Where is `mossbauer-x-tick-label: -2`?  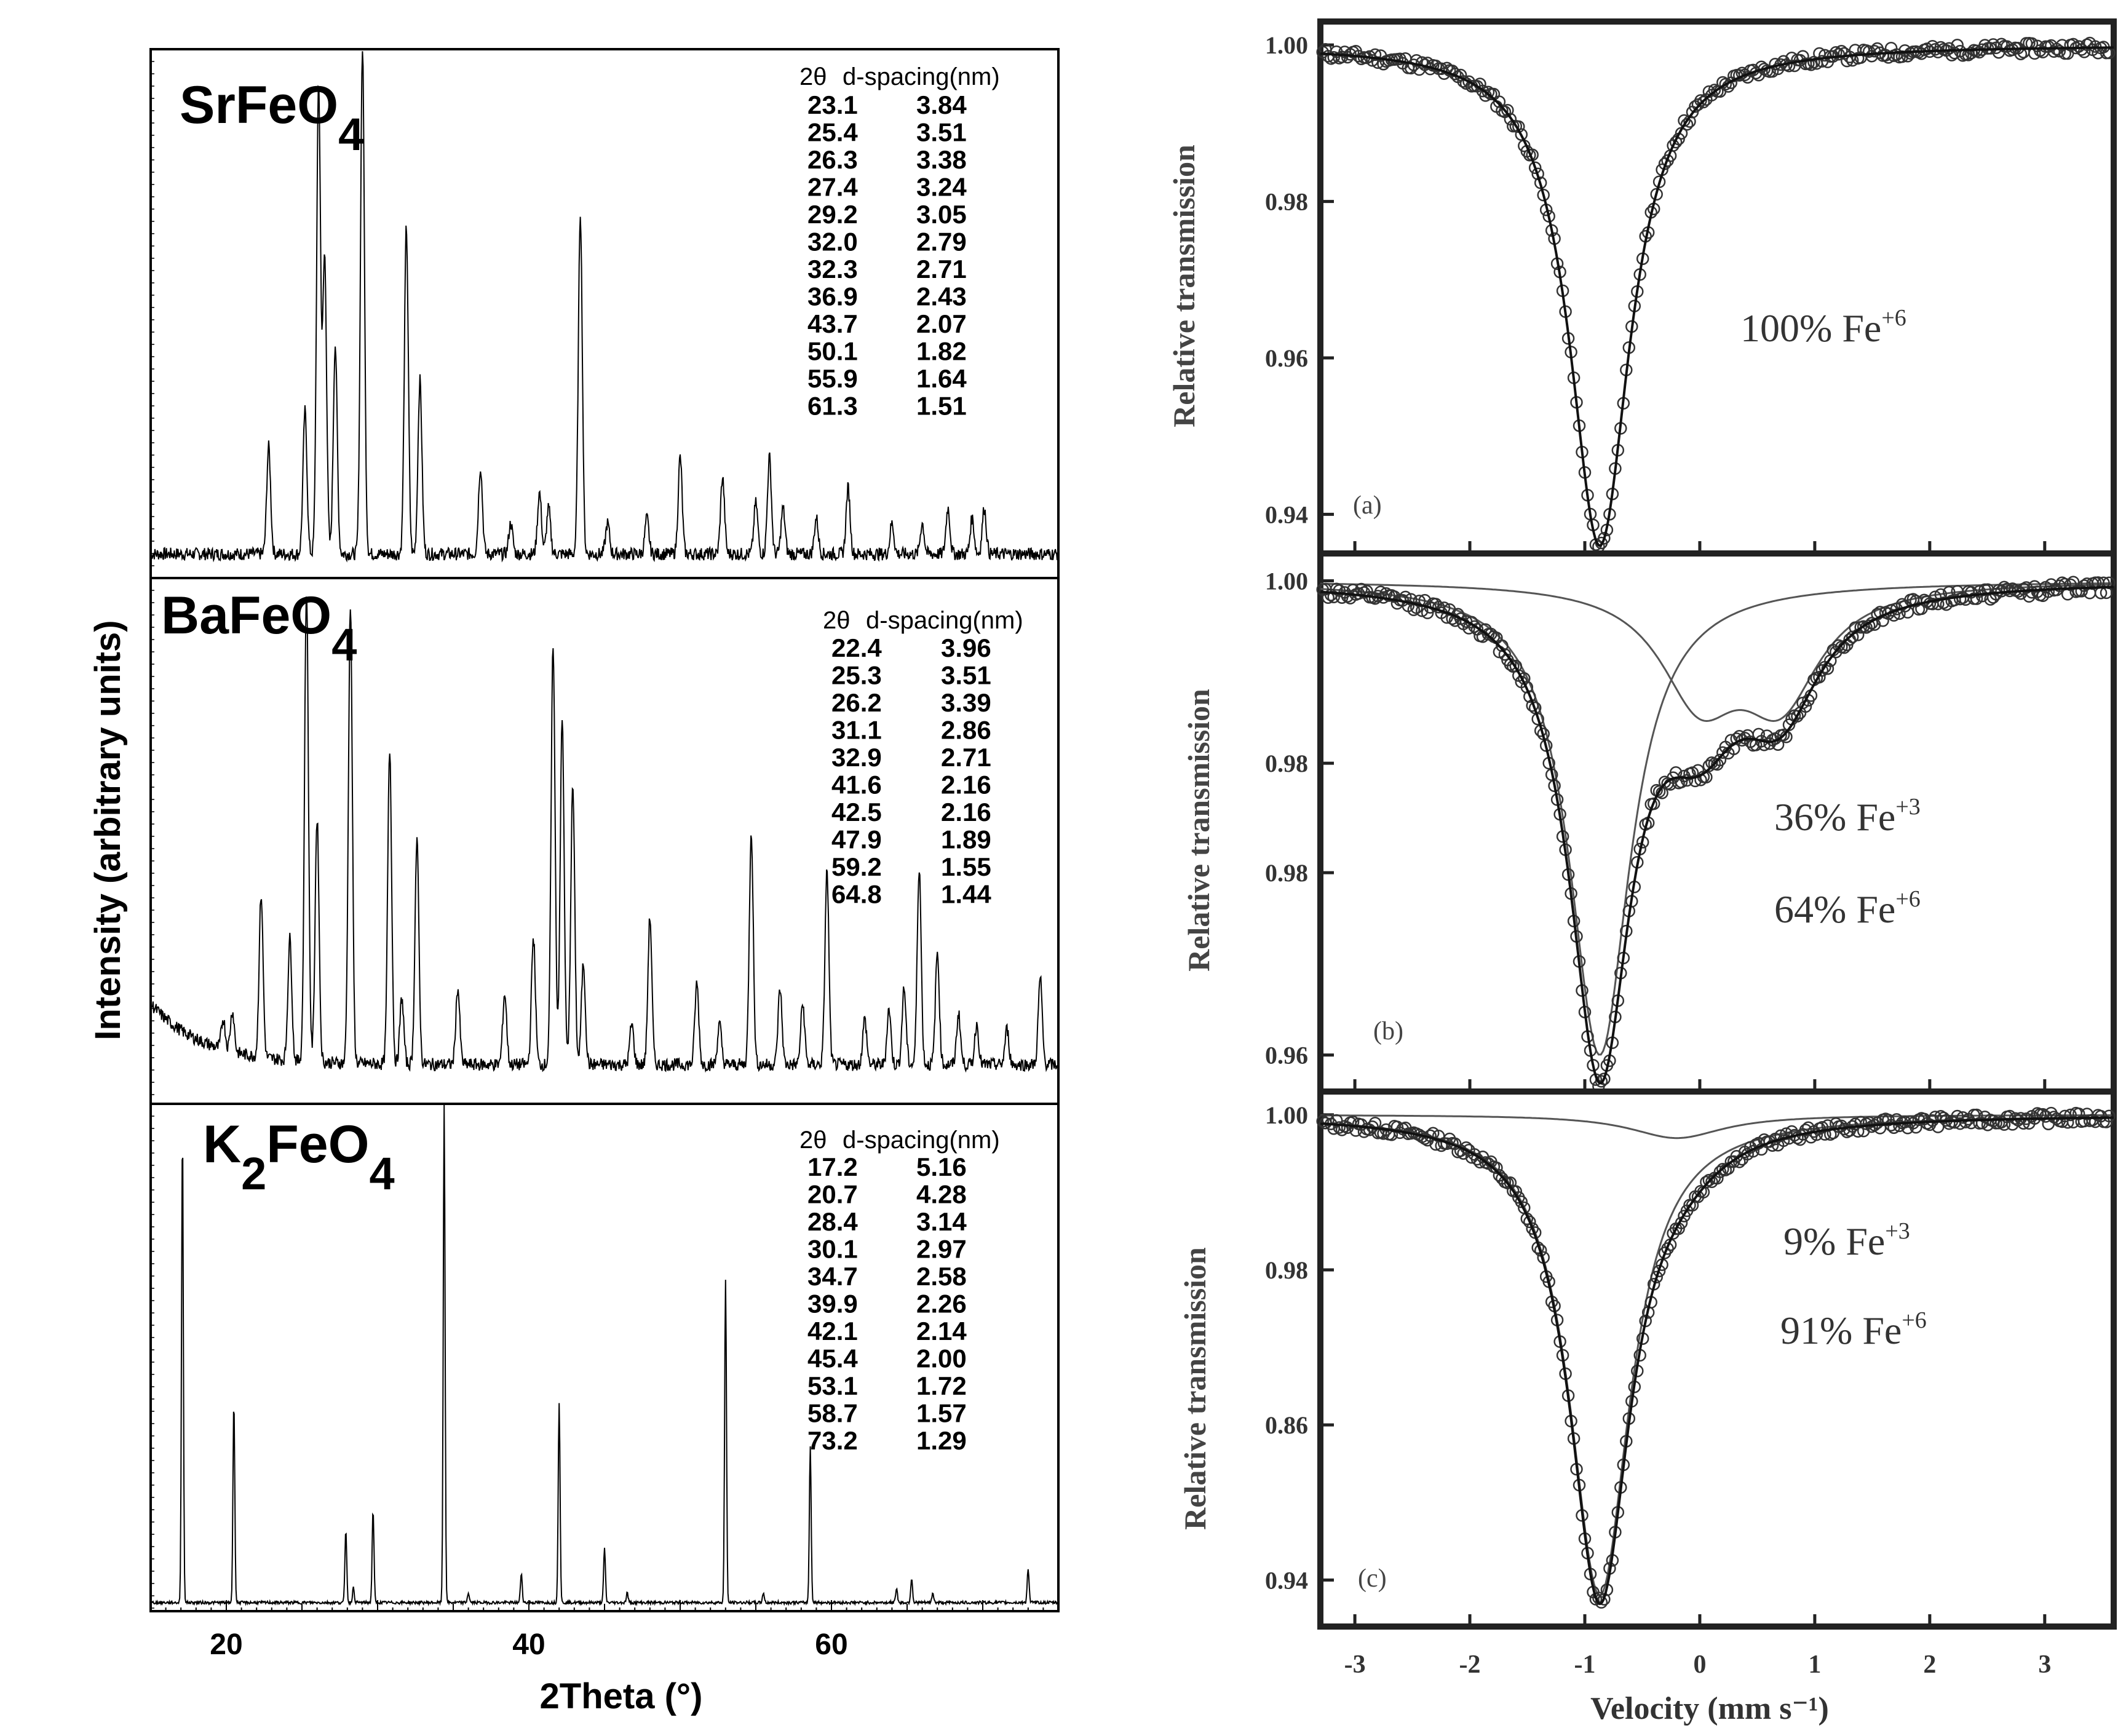 mossbauer-x-tick-label: -2 is located at coordinates (1470, 1665).